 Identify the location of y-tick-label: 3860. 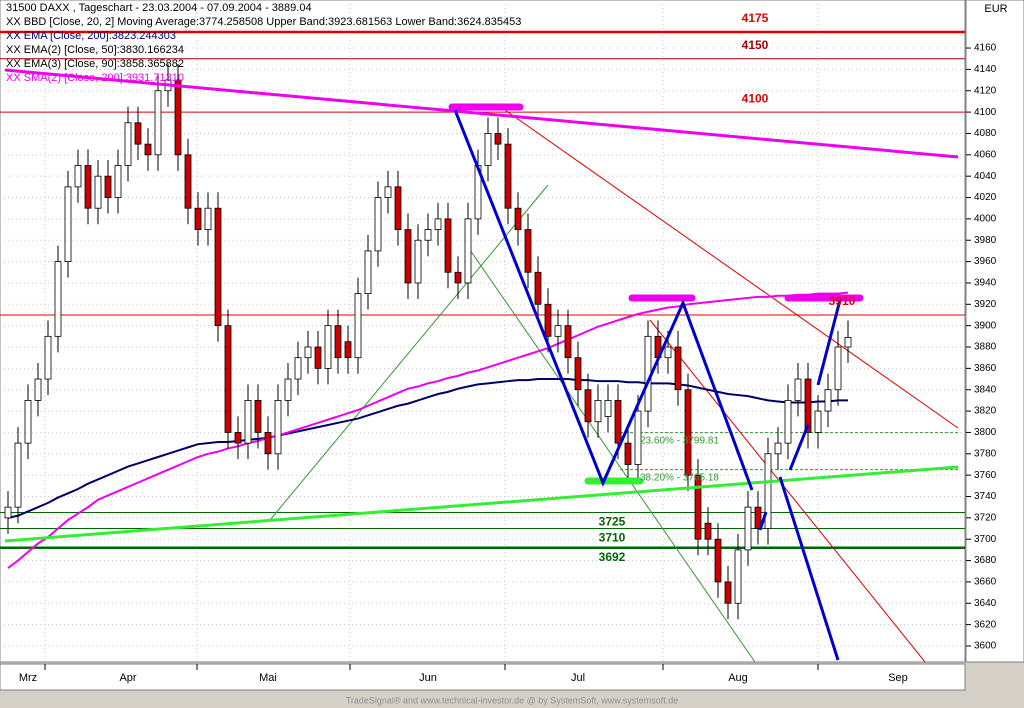
(985, 368).